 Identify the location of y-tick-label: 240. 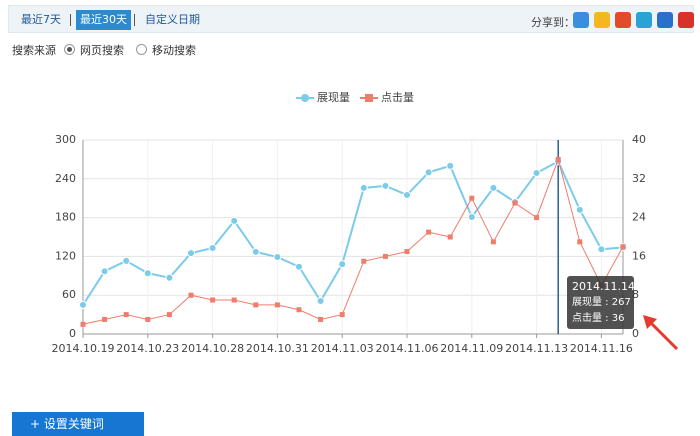
(65, 178).